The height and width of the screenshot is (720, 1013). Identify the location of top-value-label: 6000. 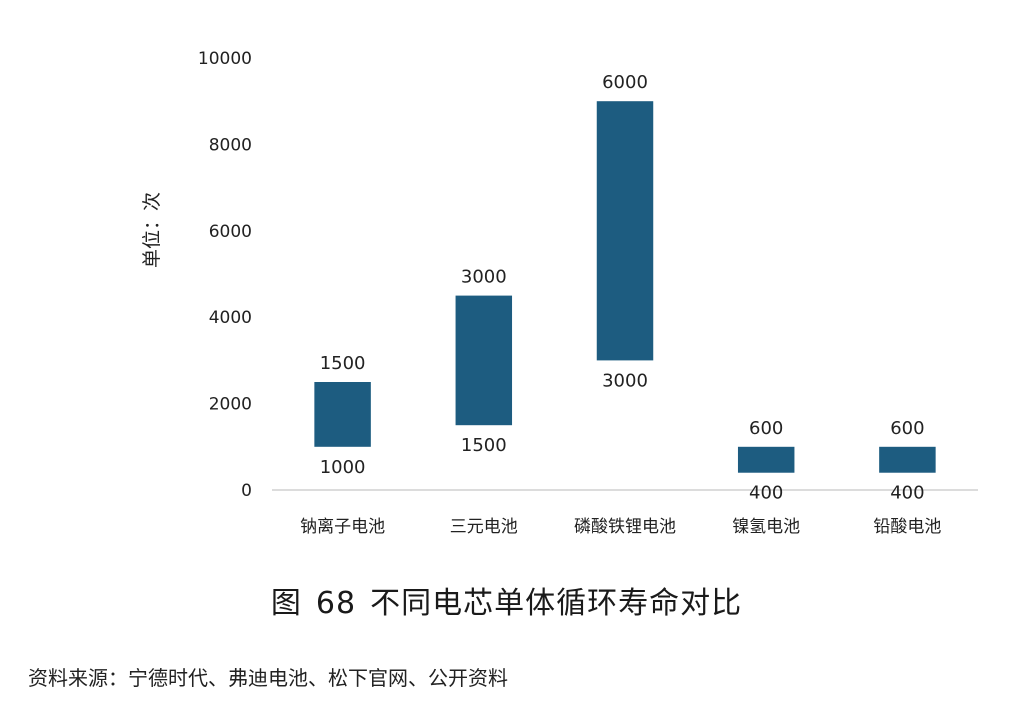
(625, 82).